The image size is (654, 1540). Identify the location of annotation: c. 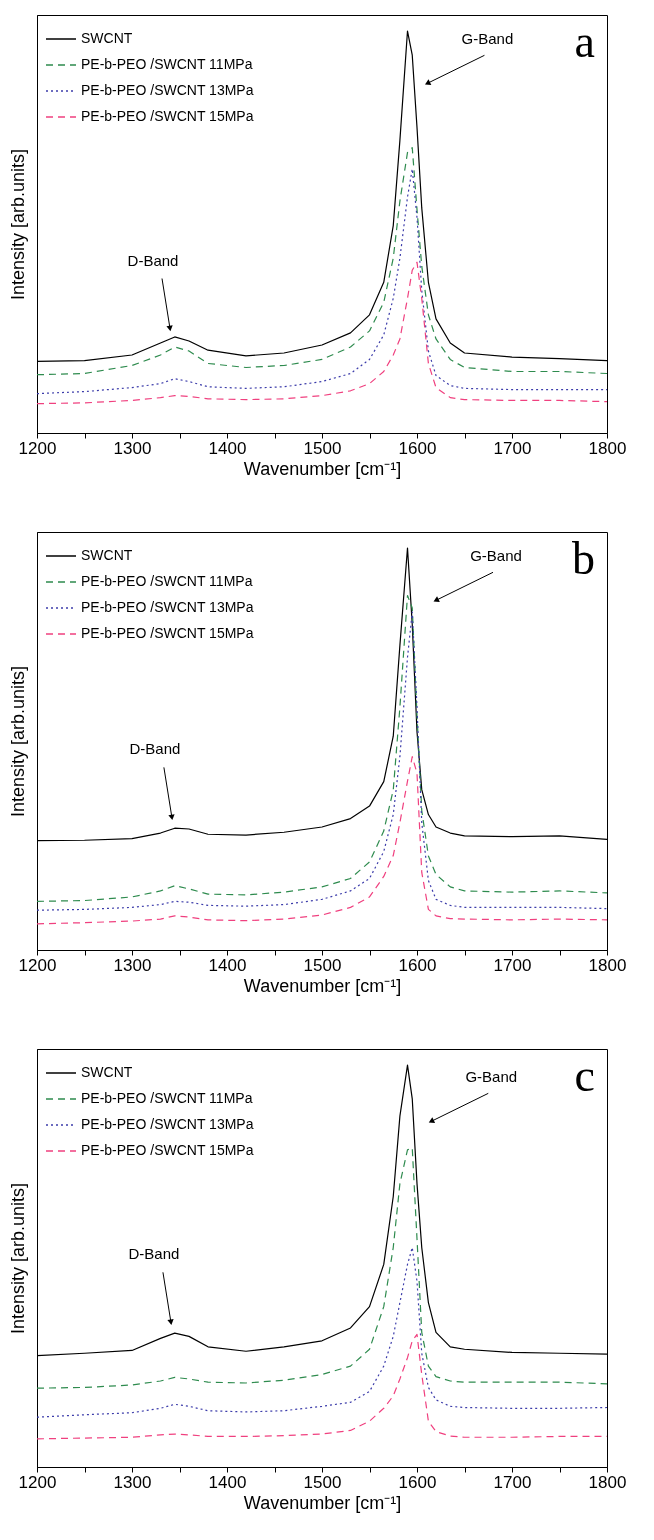
(584, 1075).